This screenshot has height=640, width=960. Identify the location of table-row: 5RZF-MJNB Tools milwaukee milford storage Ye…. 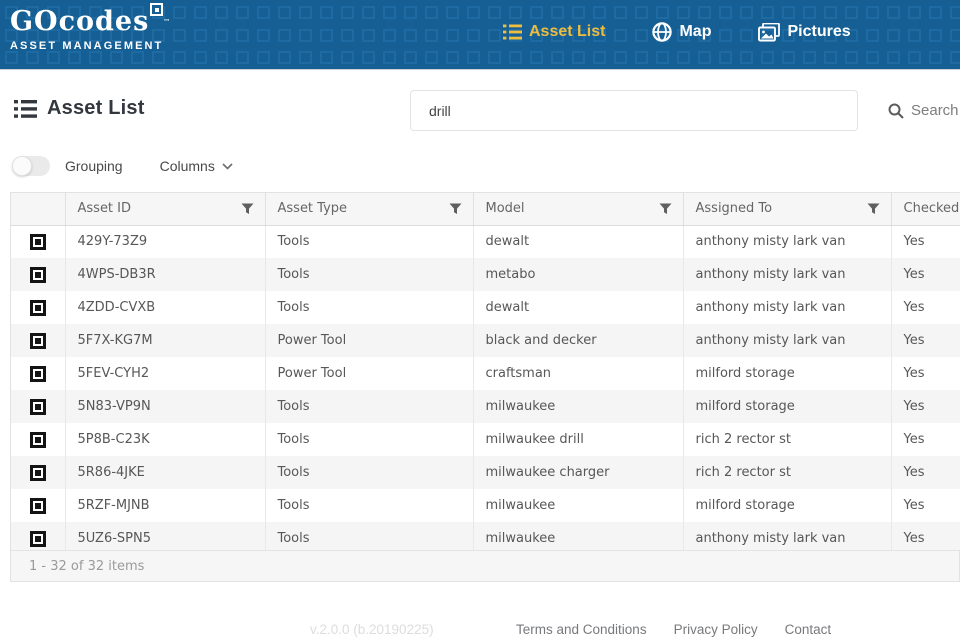
(485, 505).